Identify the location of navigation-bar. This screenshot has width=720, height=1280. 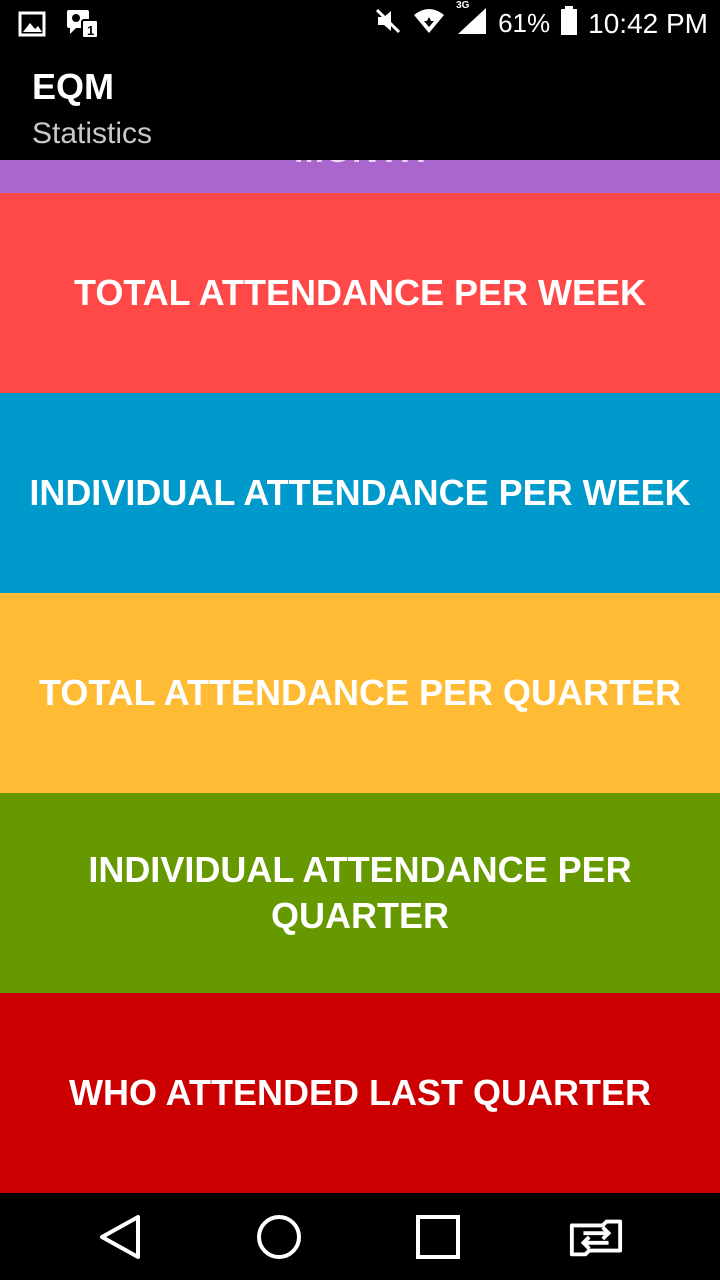
(360, 1236).